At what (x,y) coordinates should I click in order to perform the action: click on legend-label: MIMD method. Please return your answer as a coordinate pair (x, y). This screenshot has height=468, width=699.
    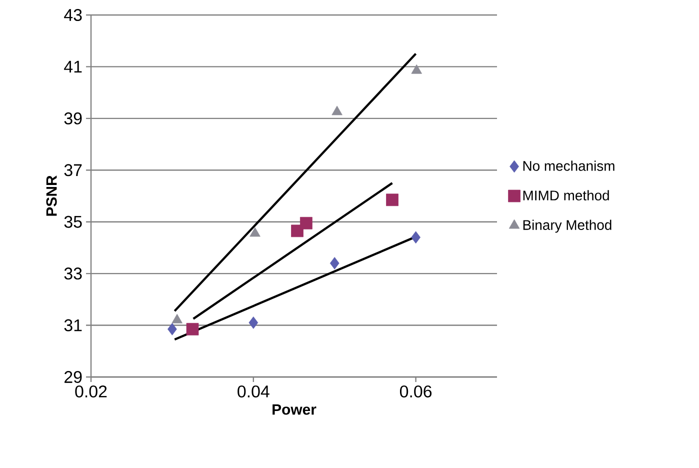
    Looking at the image, I should click on (566, 195).